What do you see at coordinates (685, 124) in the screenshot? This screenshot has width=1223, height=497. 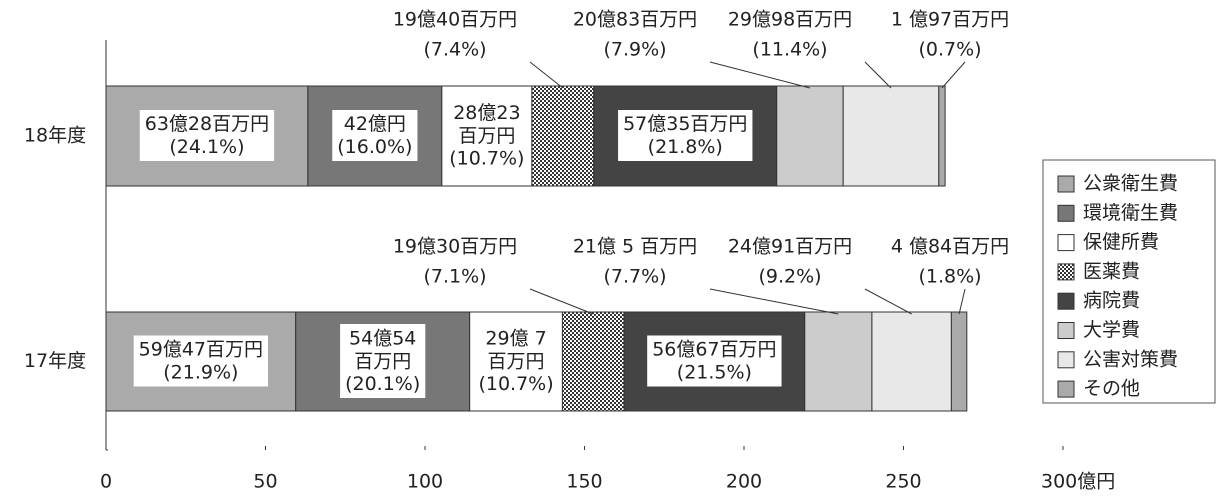 I see `value-label: 57億35百万円` at bounding box center [685, 124].